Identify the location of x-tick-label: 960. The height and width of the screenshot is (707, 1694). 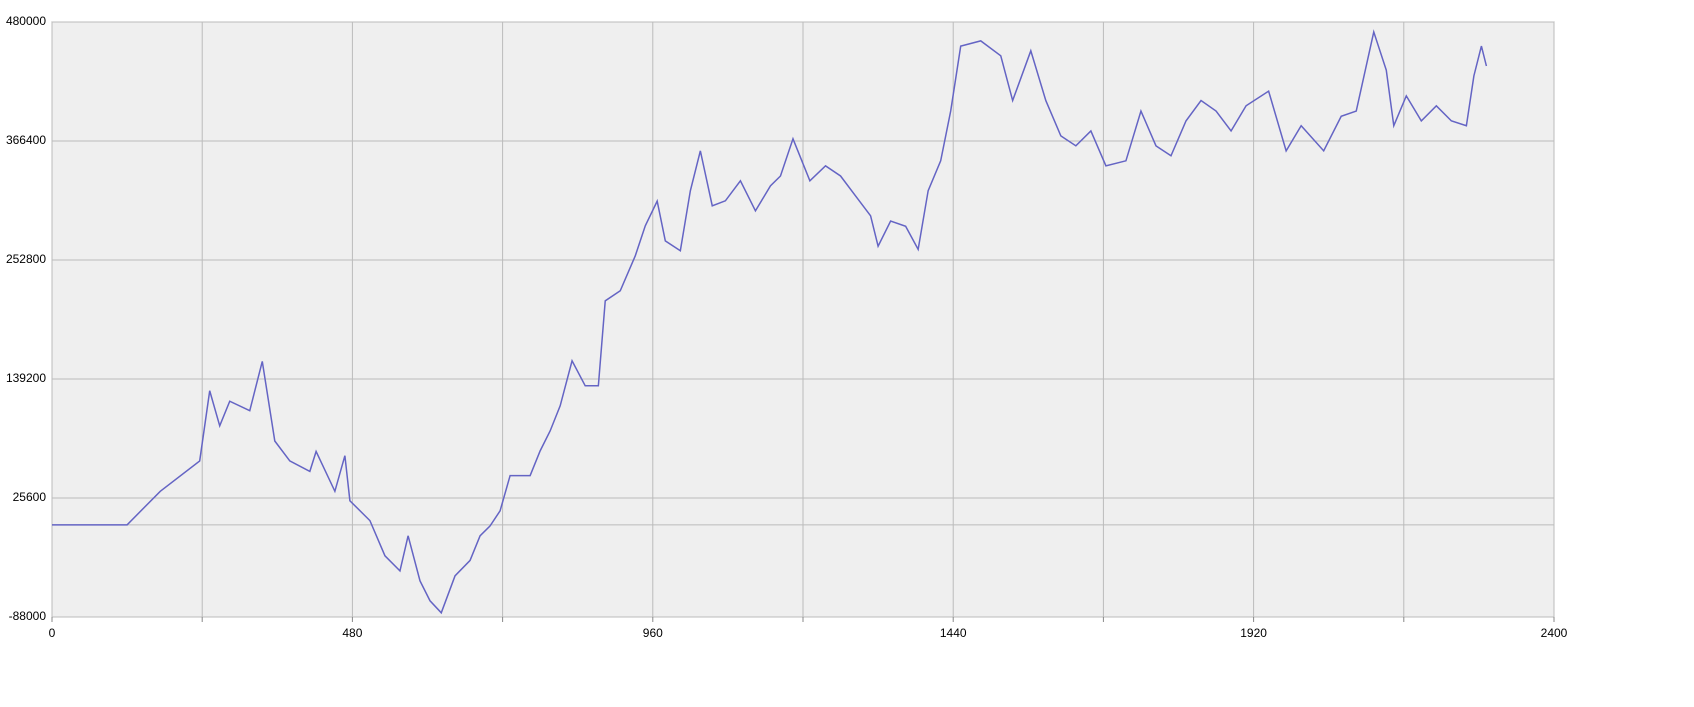
(653, 633).